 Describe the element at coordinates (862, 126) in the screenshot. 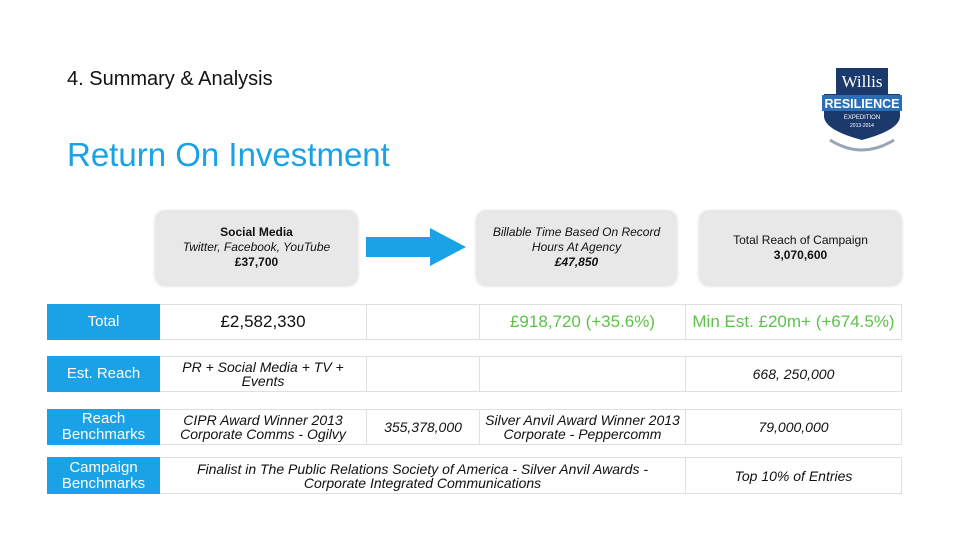

I see `svg-text: 2013-2014` at that location.